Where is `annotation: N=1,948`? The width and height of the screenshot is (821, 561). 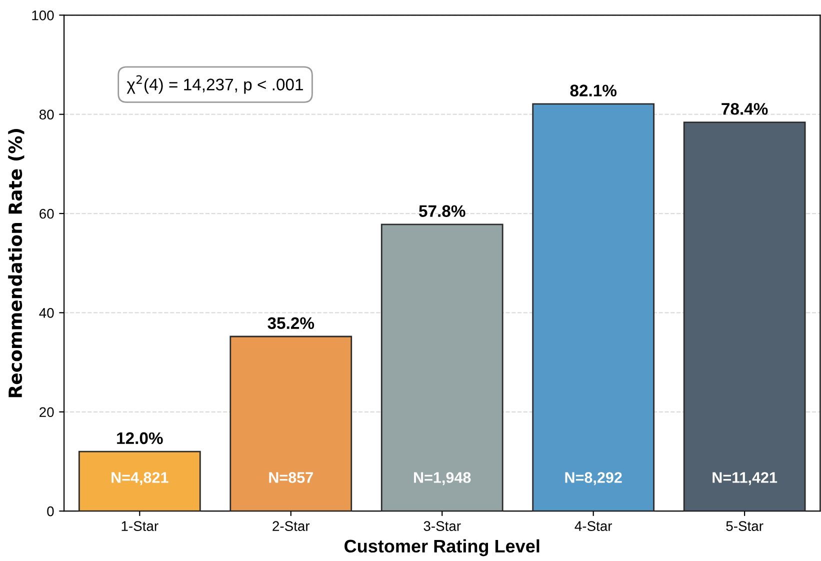
annotation: N=1,948 is located at coordinates (442, 479).